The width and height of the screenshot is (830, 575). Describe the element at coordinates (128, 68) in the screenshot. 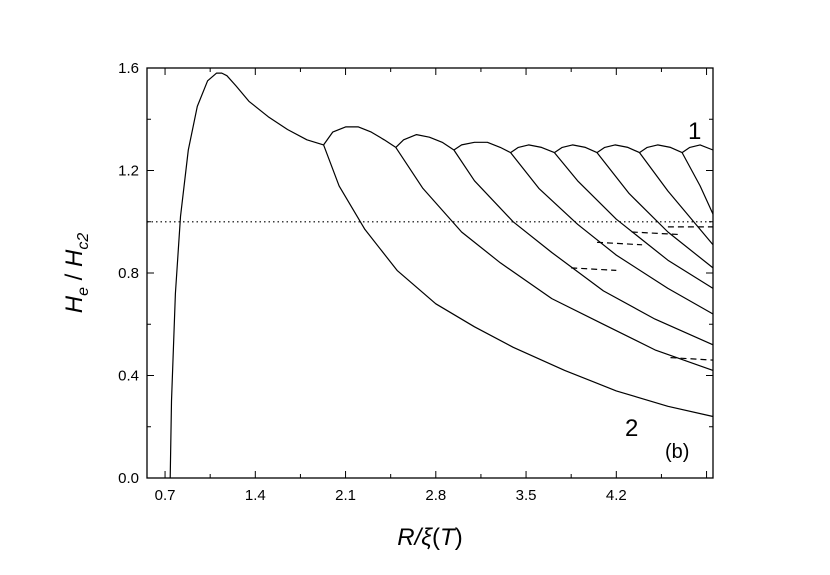

I see `y-tick-label: 1.6` at that location.